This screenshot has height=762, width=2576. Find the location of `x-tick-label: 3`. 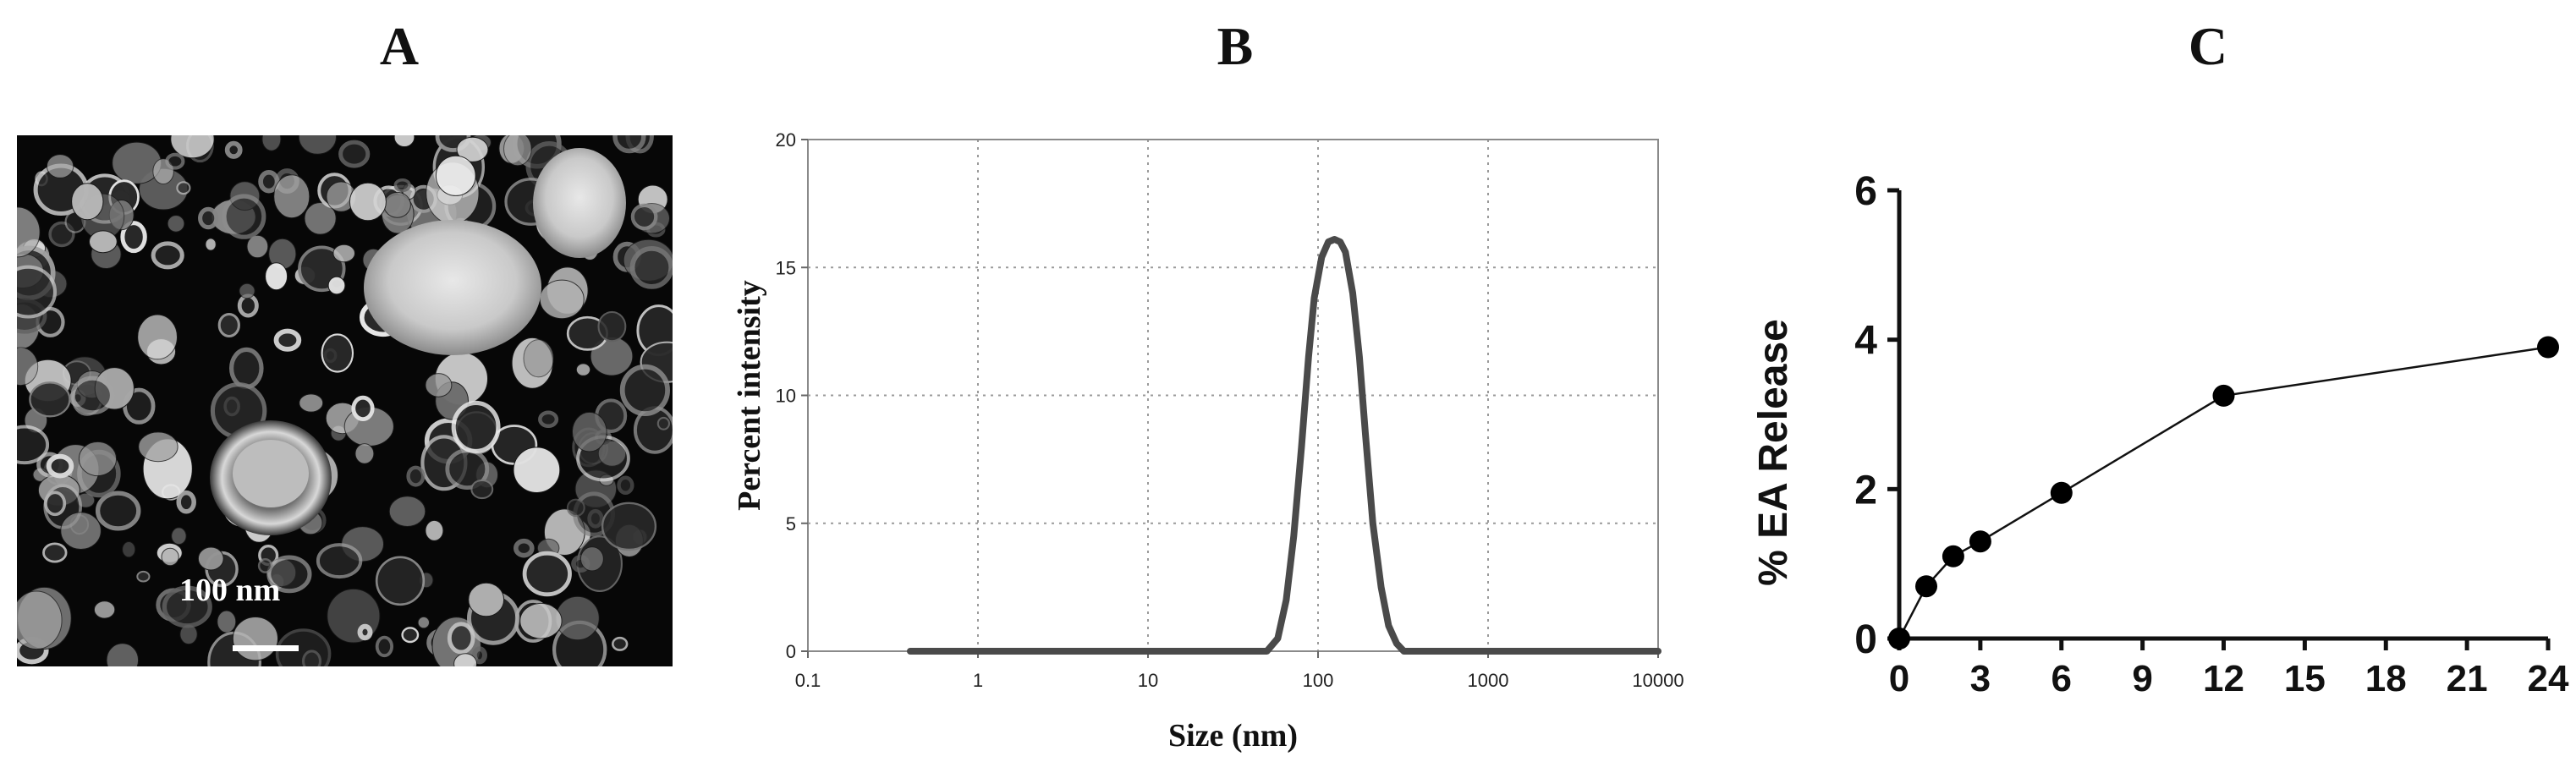

x-tick-label: 3 is located at coordinates (1981, 678).